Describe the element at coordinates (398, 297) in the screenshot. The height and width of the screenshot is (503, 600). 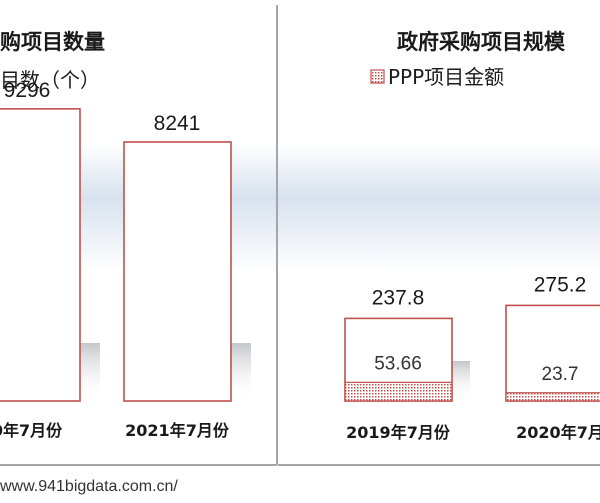
I see `bar-total-label: 237.8` at that location.